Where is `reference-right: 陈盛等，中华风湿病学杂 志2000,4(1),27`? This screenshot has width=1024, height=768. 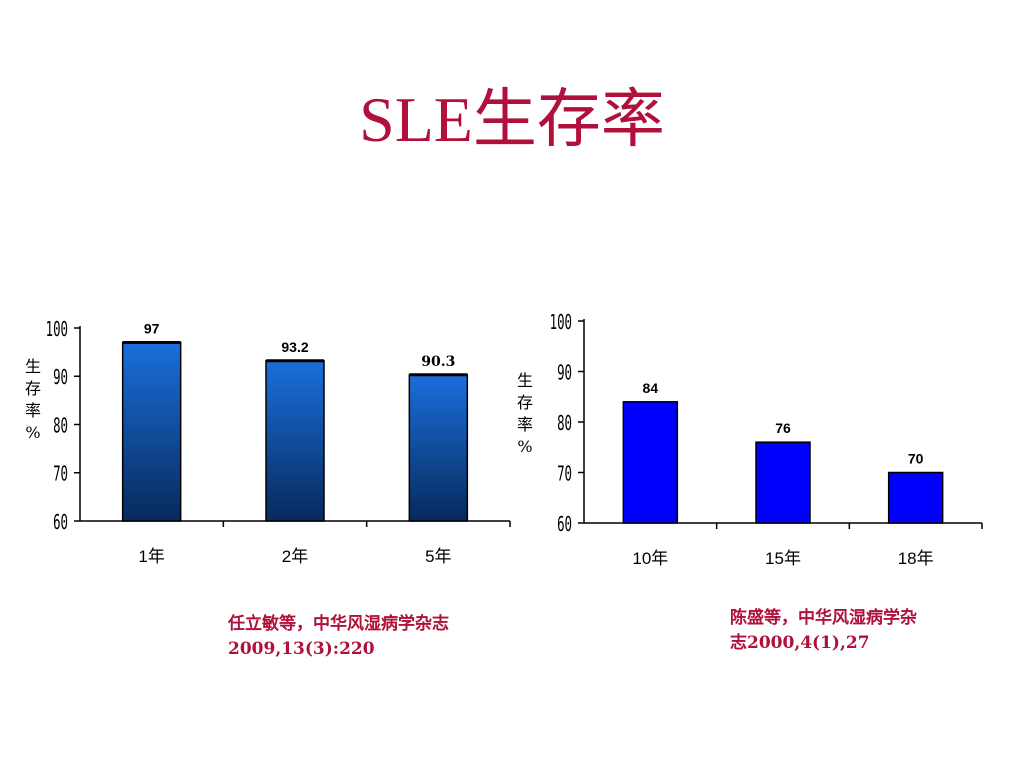
reference-right: 陈盛等，中华风湿病学杂 志2000,4(1),27 is located at coordinates (865, 631).